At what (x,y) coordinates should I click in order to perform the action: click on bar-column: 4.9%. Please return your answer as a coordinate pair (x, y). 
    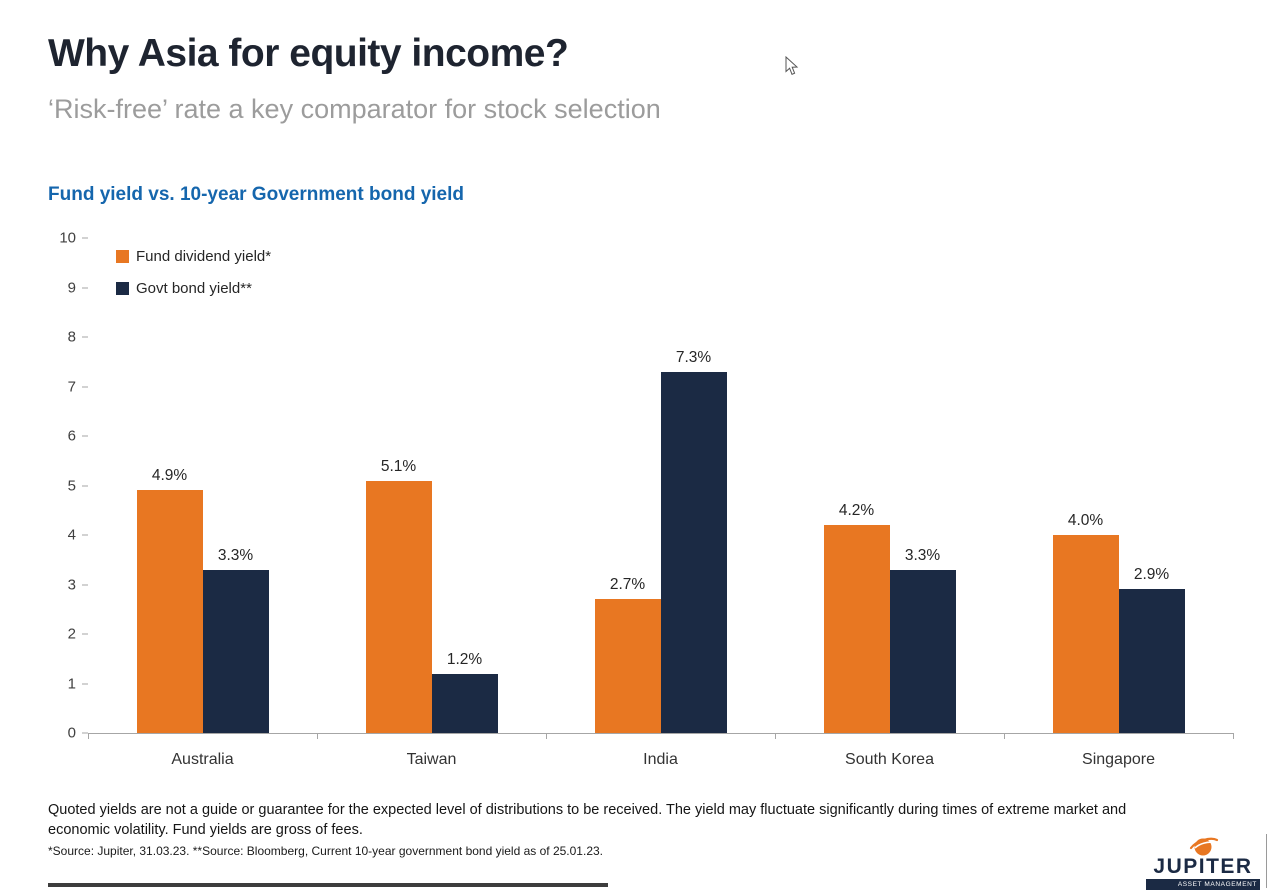
    Looking at the image, I should click on (169, 485).